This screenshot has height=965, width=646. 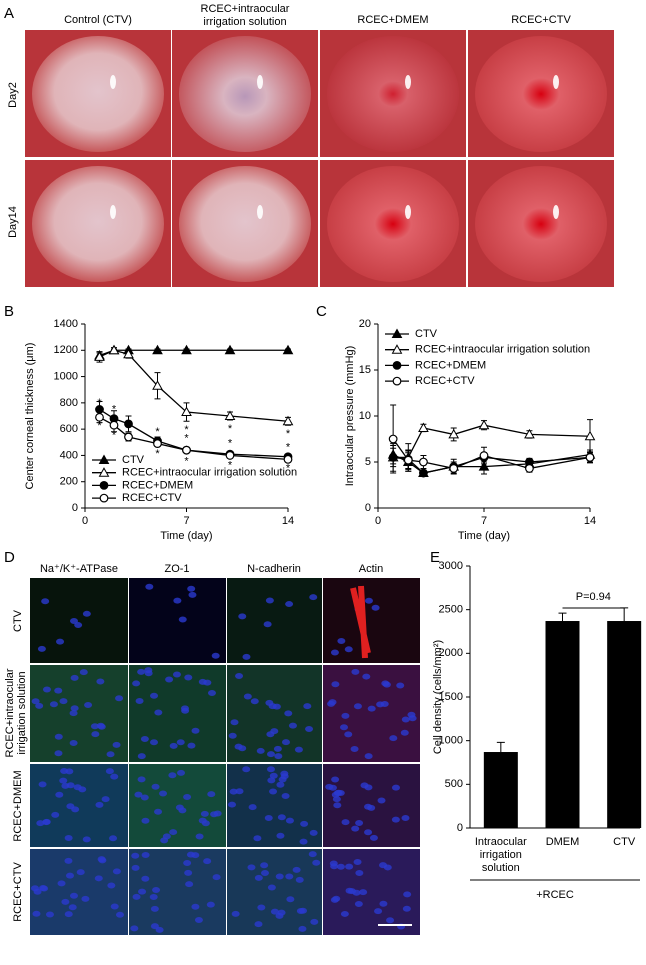 I want to click on y-tick-label: 0, so click(x=460, y=828).